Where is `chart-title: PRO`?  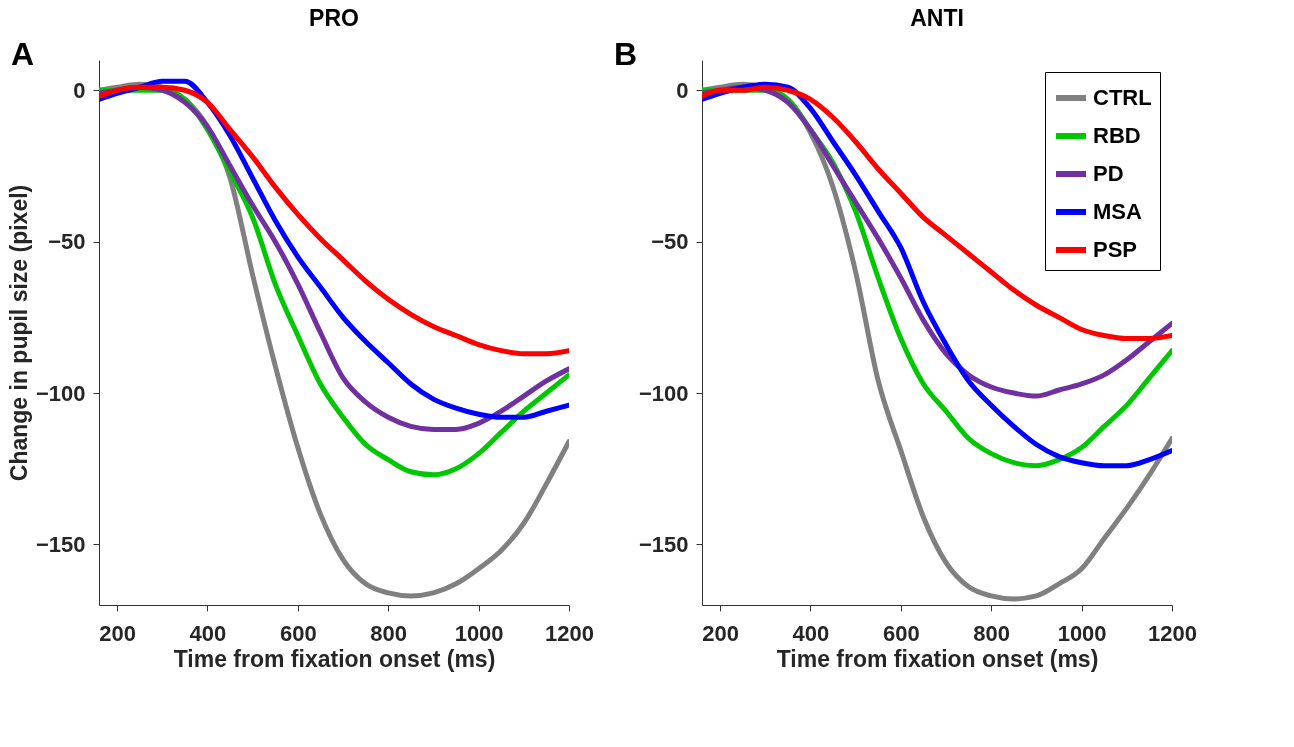 chart-title: PRO is located at coordinates (334, 18).